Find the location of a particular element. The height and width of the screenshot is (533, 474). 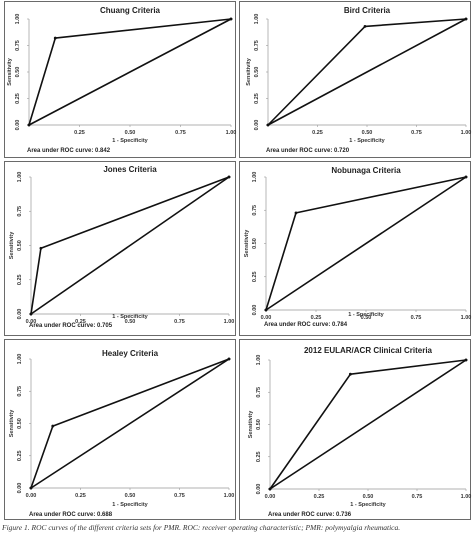

auc-label: Area under ROC curve: 0.705 is located at coordinates (71, 326).